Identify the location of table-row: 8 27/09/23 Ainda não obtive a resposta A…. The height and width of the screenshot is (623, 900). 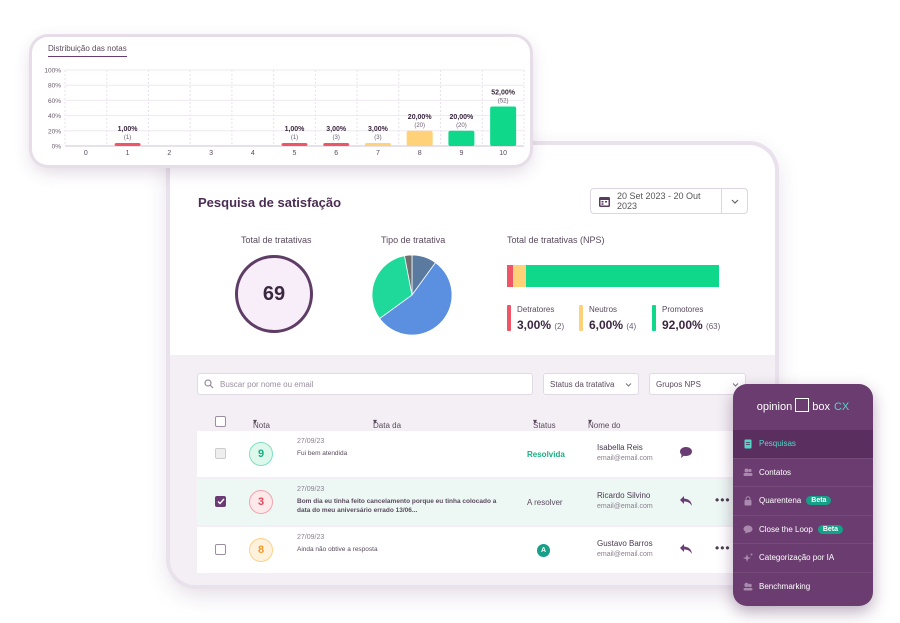
(486, 550).